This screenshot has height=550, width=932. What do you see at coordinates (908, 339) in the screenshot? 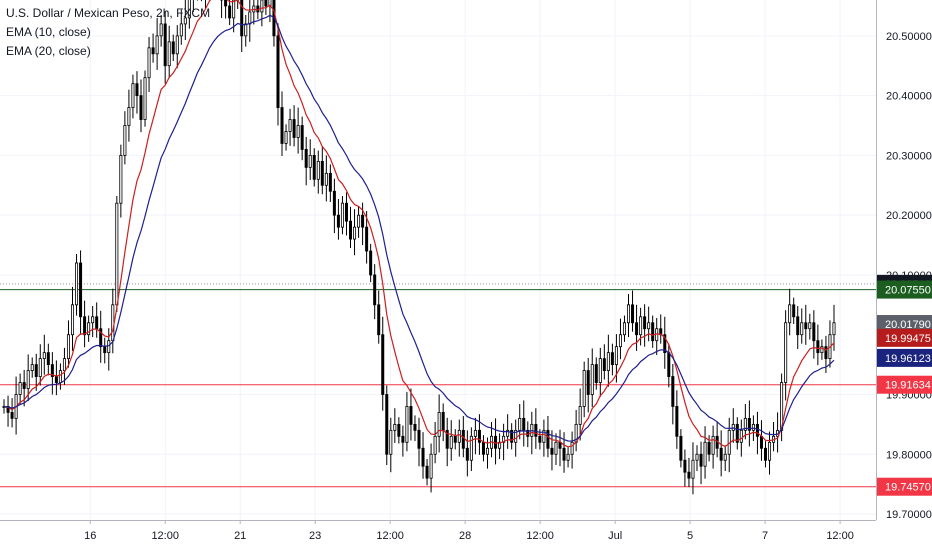
I see `price-tag-label: 19.99475` at bounding box center [908, 339].